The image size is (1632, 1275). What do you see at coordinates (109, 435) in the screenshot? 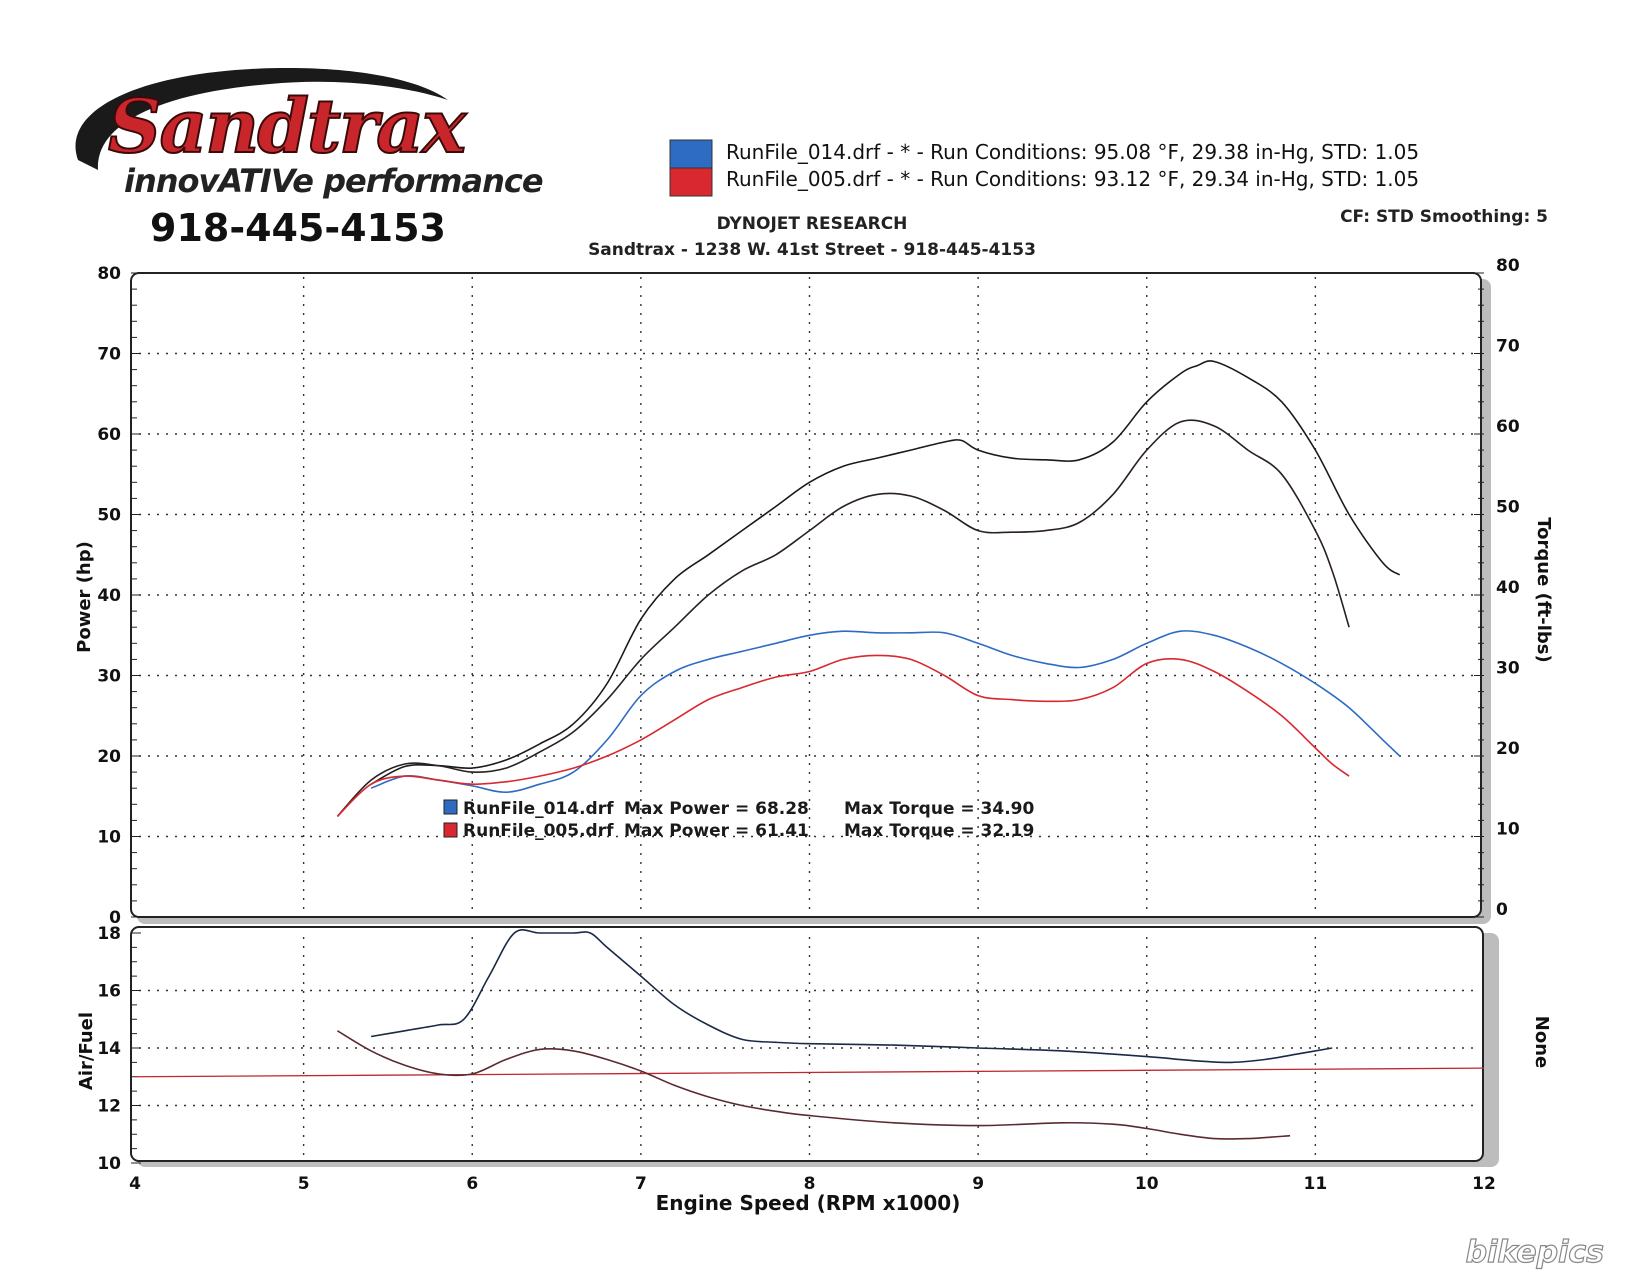
I see `y-tick-label: 60` at bounding box center [109, 435].